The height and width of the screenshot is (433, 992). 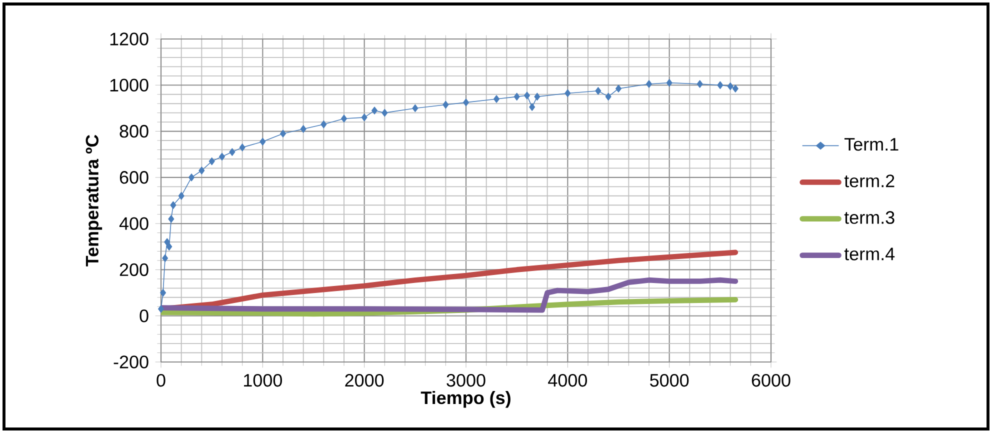 I want to click on y-tick-label: 600, so click(x=134, y=177).